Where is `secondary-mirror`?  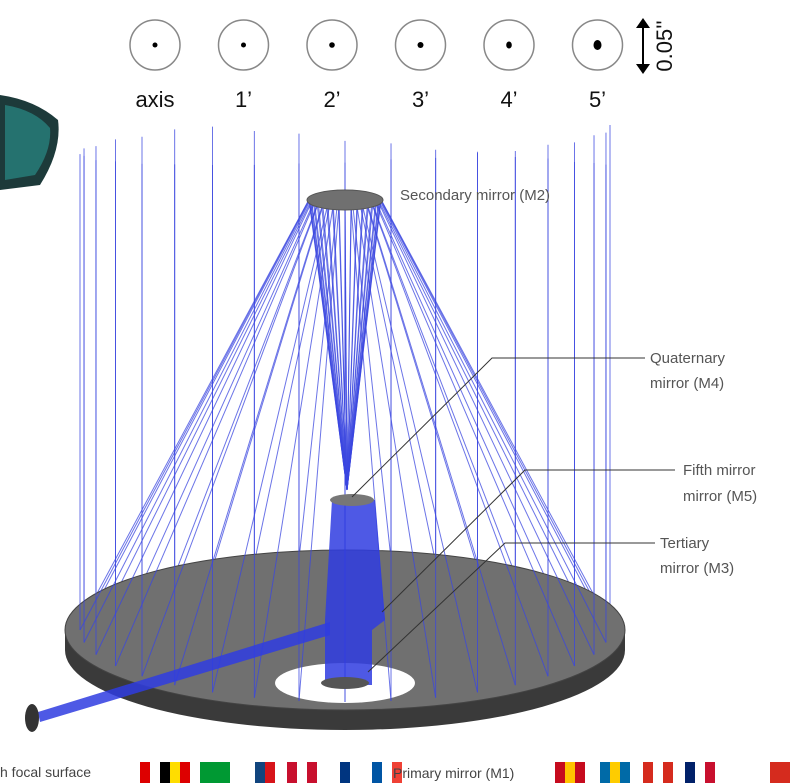 secondary-mirror is located at coordinates (345, 200).